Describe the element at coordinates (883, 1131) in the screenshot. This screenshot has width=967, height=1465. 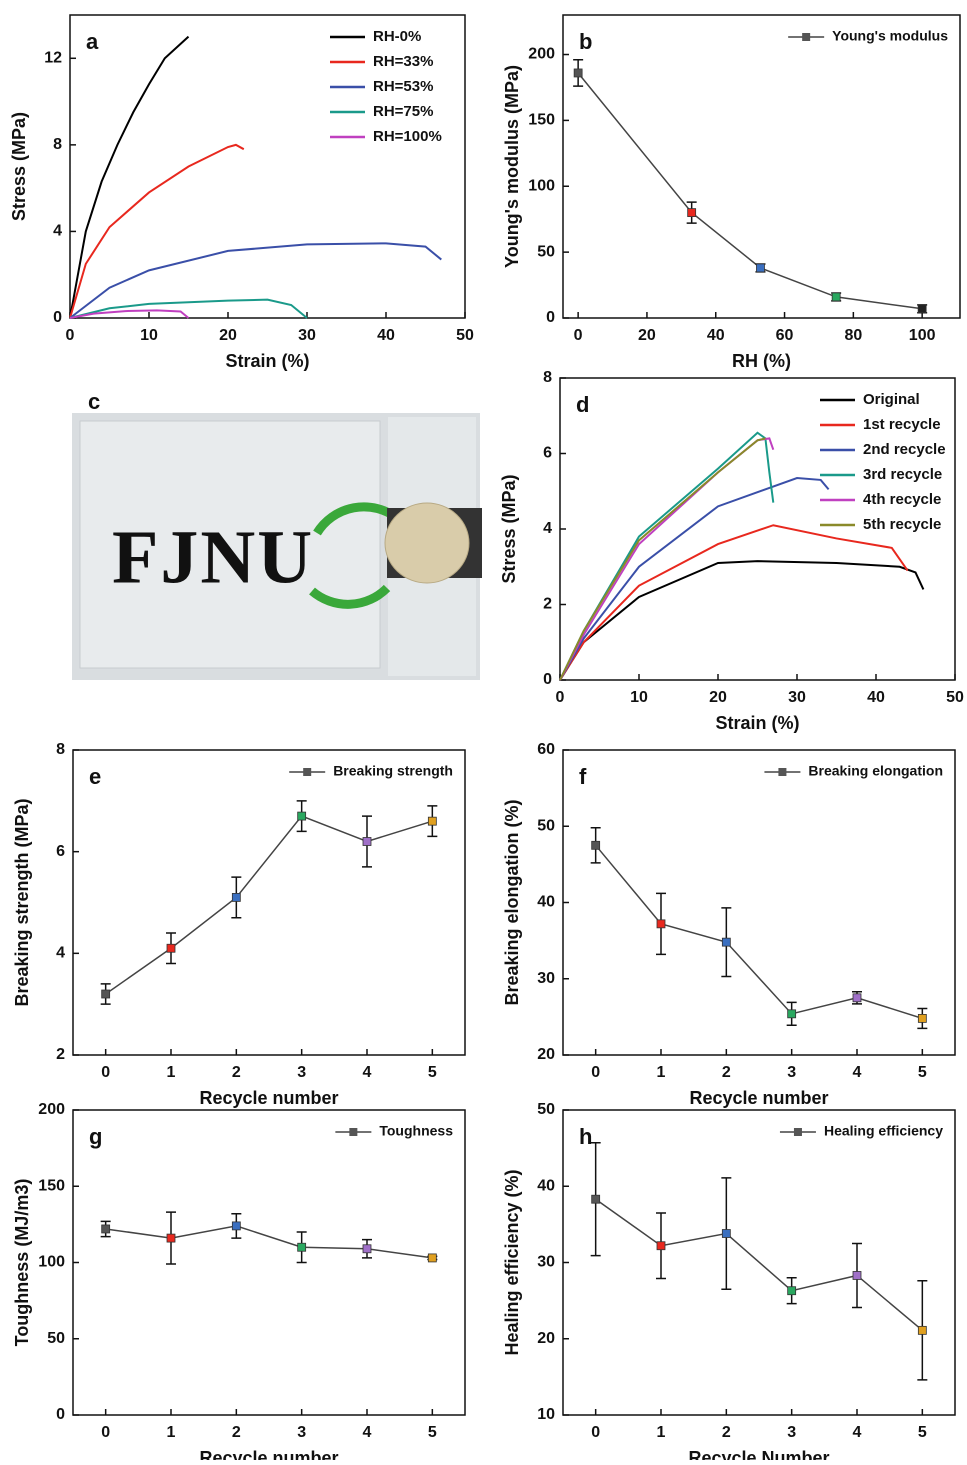
I see `legend-label: Healing efficiency` at that location.